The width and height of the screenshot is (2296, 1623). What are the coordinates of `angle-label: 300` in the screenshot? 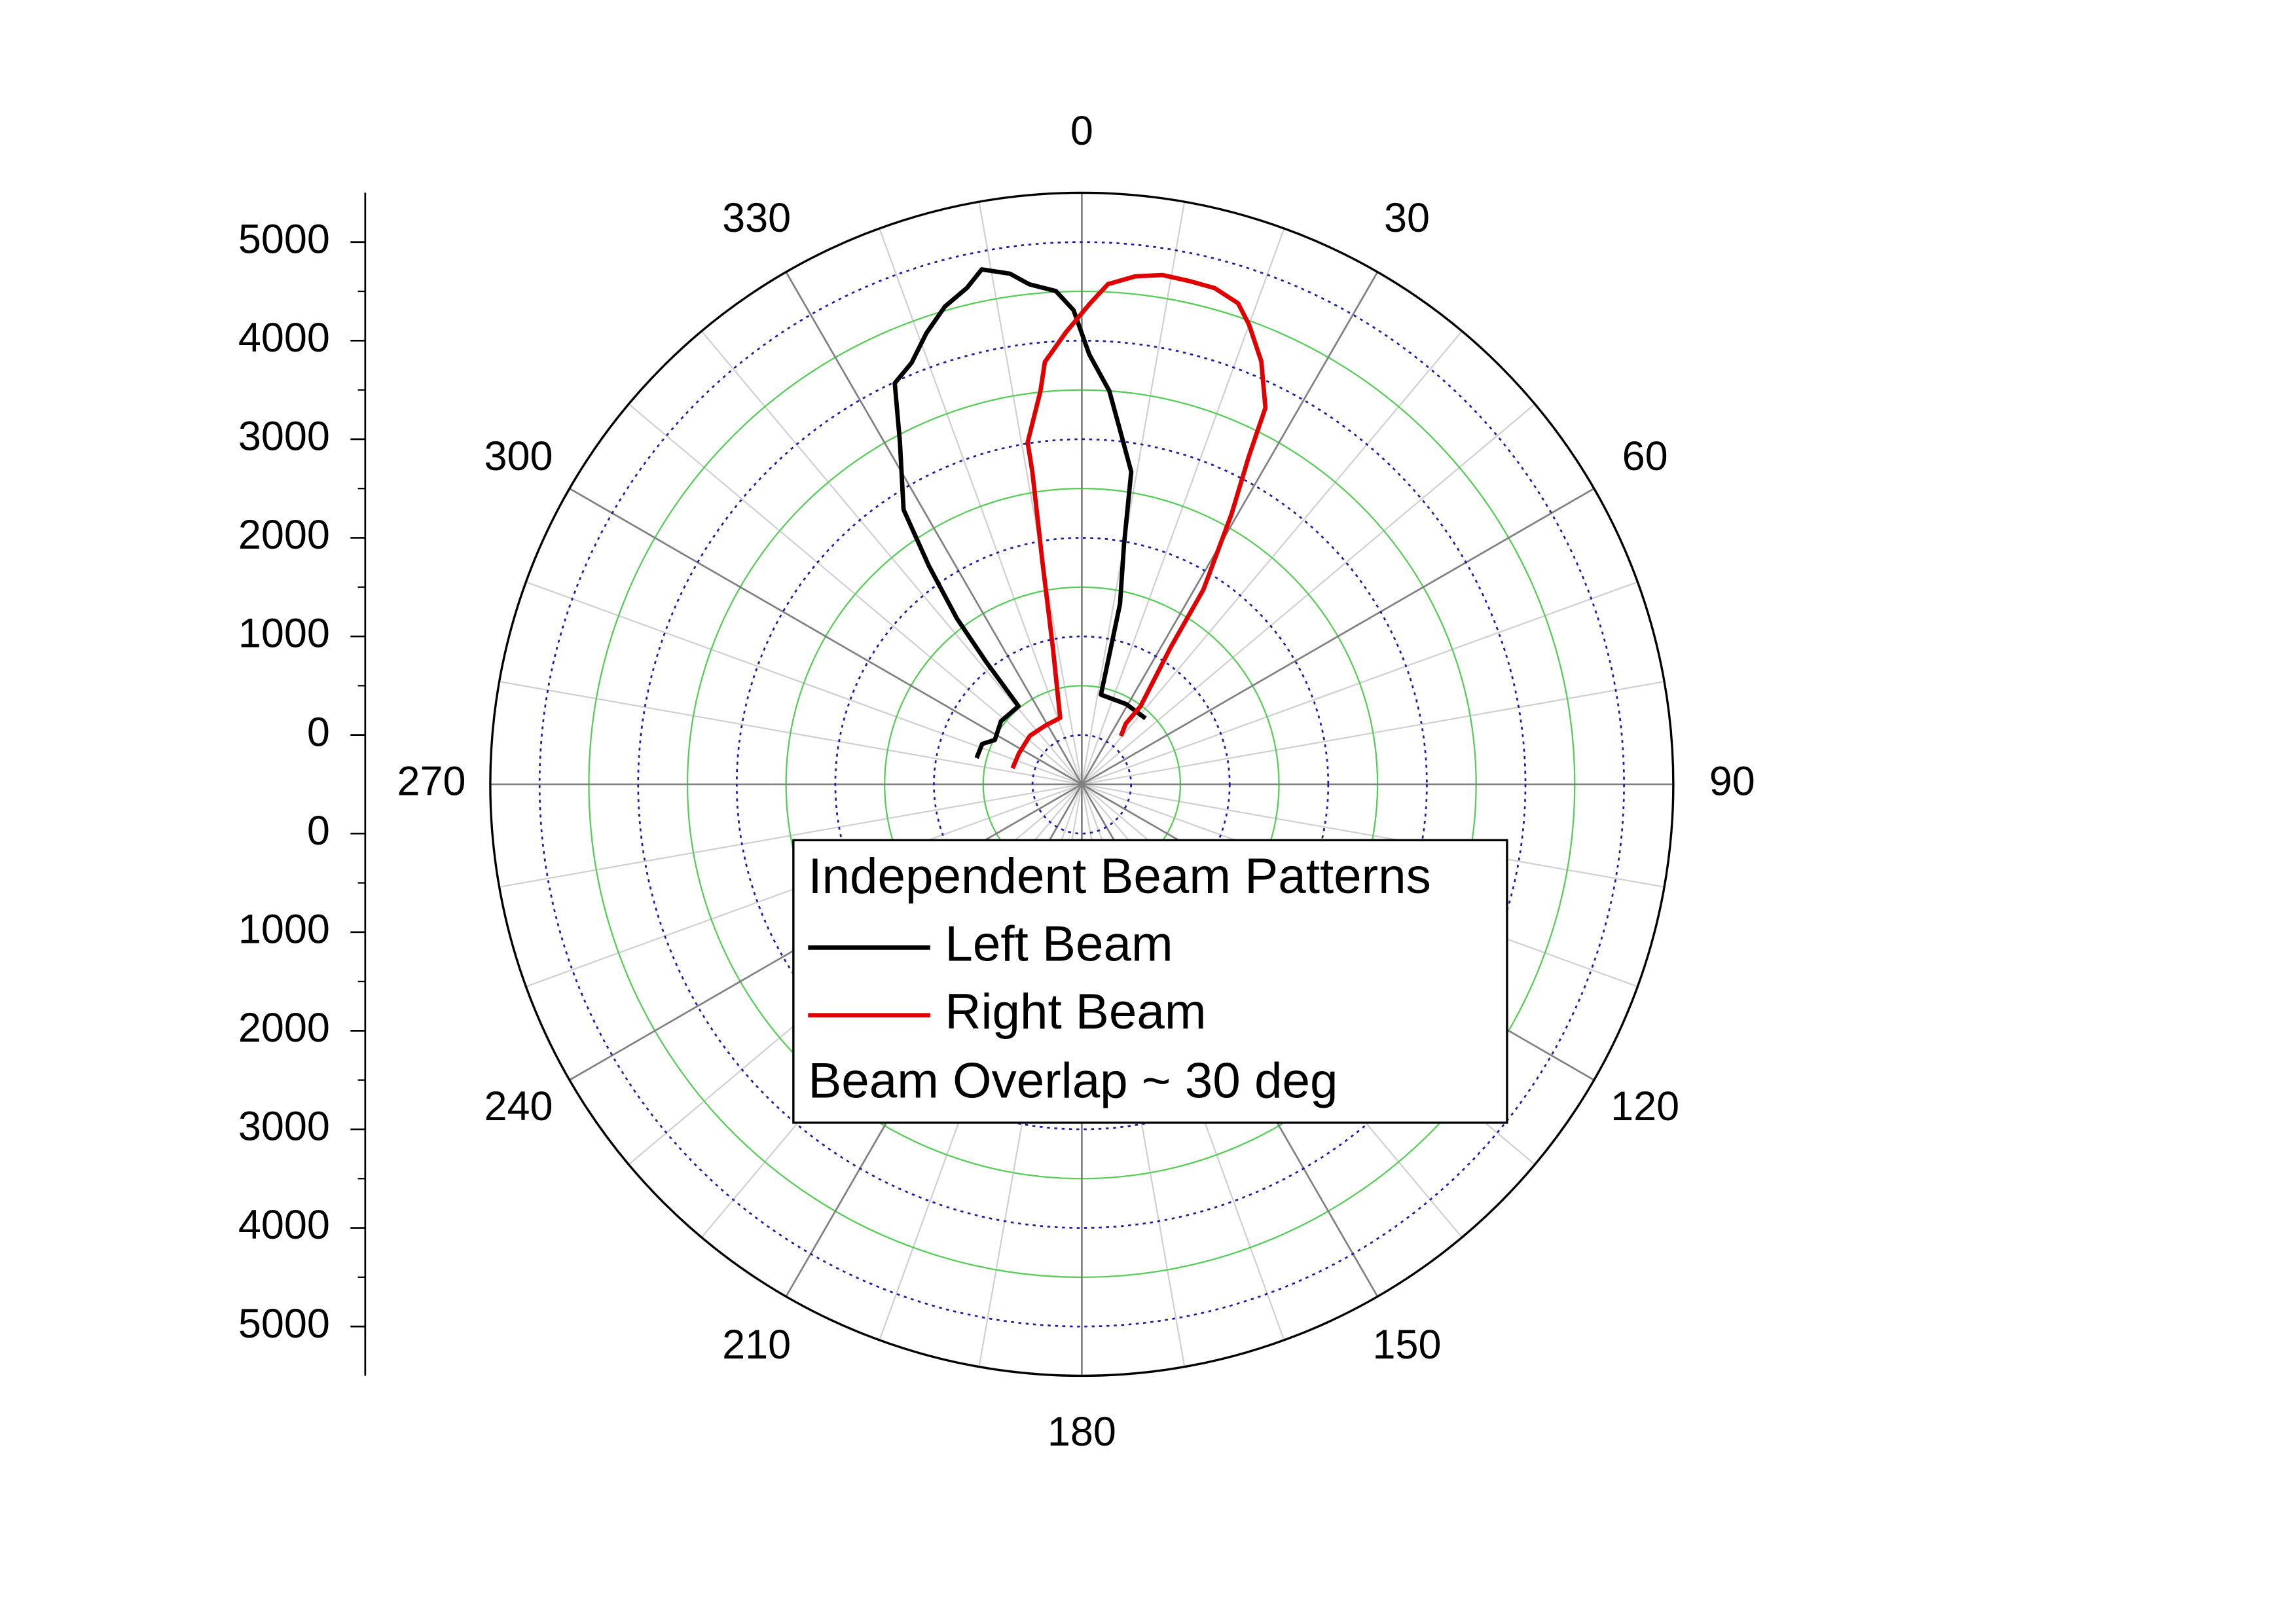 It's located at (518, 456).